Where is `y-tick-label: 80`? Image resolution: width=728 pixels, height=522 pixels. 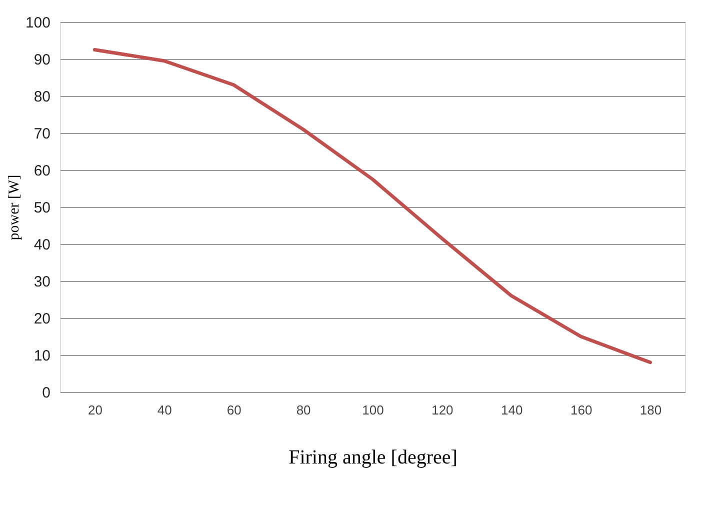
y-tick-label: 80 is located at coordinates (42, 97).